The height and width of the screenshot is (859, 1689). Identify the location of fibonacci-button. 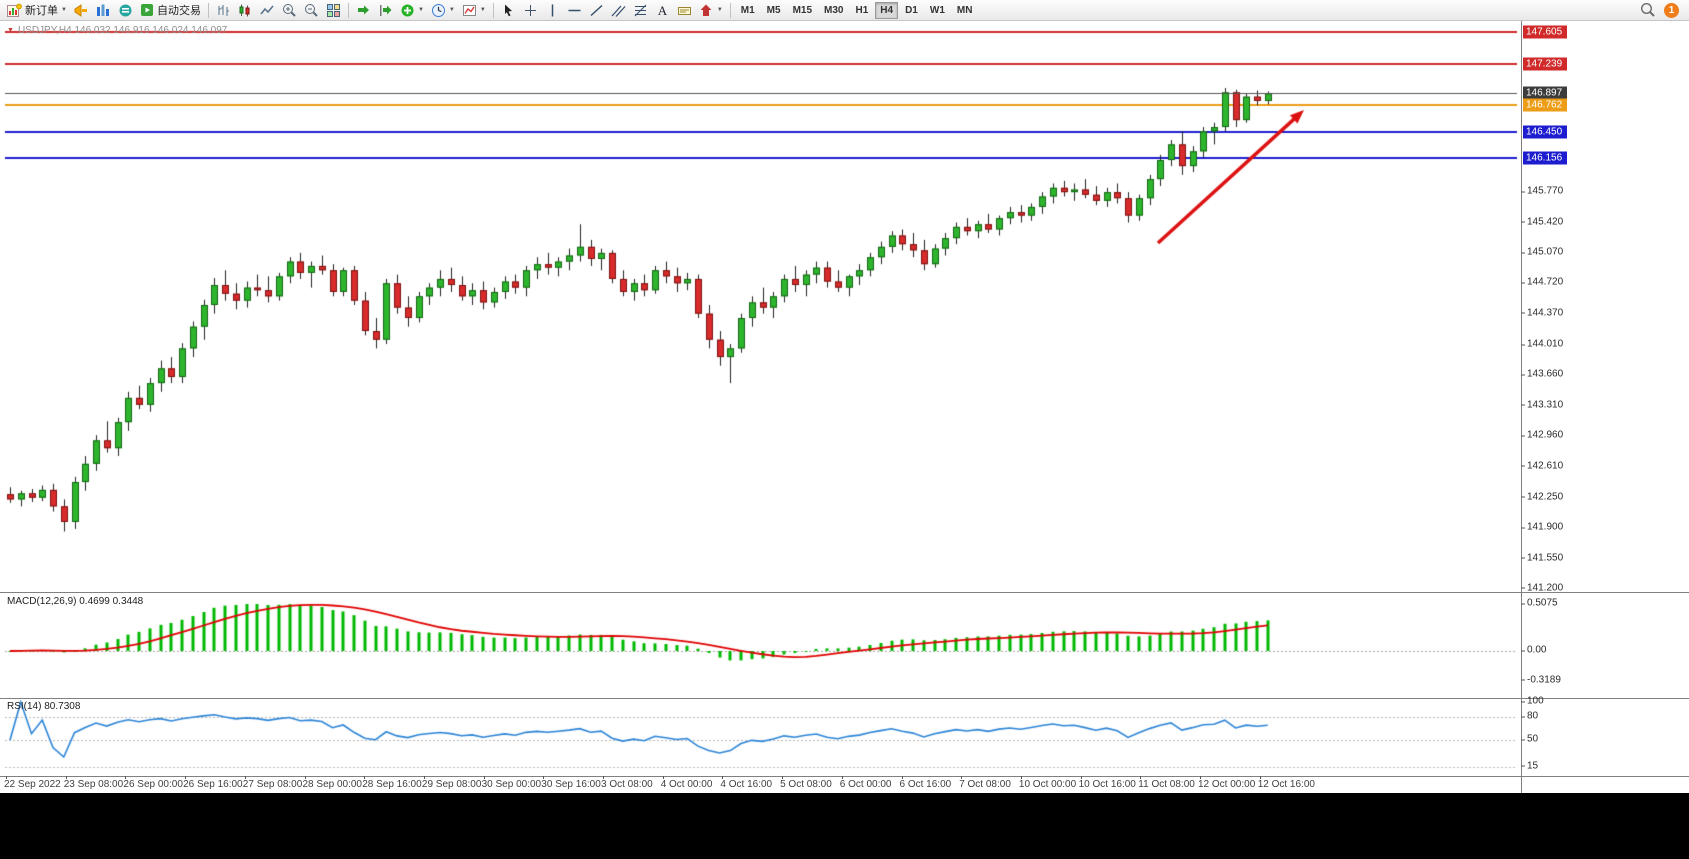
(640, 10).